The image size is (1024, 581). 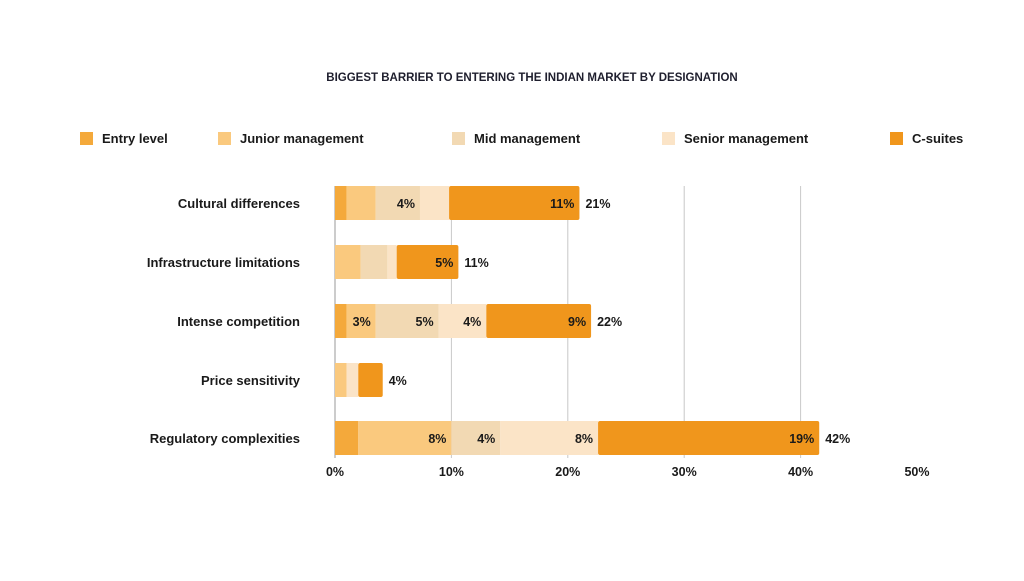 I want to click on total-data-label: 42%, so click(x=837, y=439).